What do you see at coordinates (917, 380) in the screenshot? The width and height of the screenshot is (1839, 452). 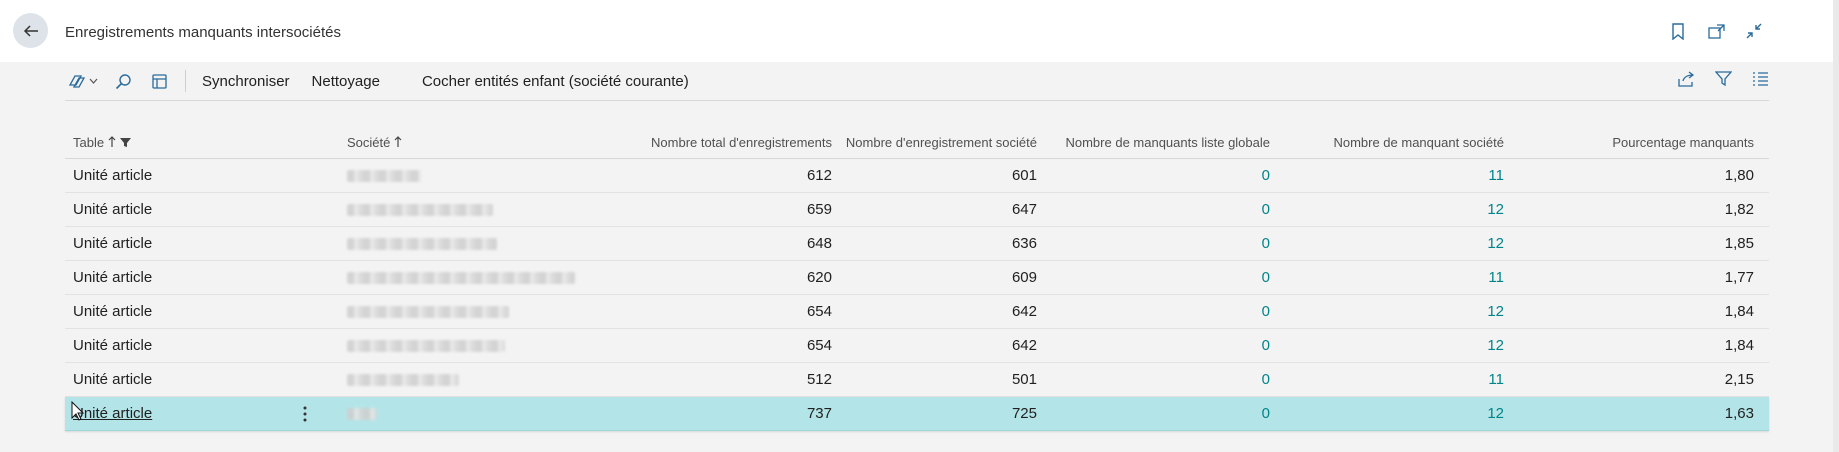 I see `table-row: Unité article 512 501 0 11 2,15` at bounding box center [917, 380].